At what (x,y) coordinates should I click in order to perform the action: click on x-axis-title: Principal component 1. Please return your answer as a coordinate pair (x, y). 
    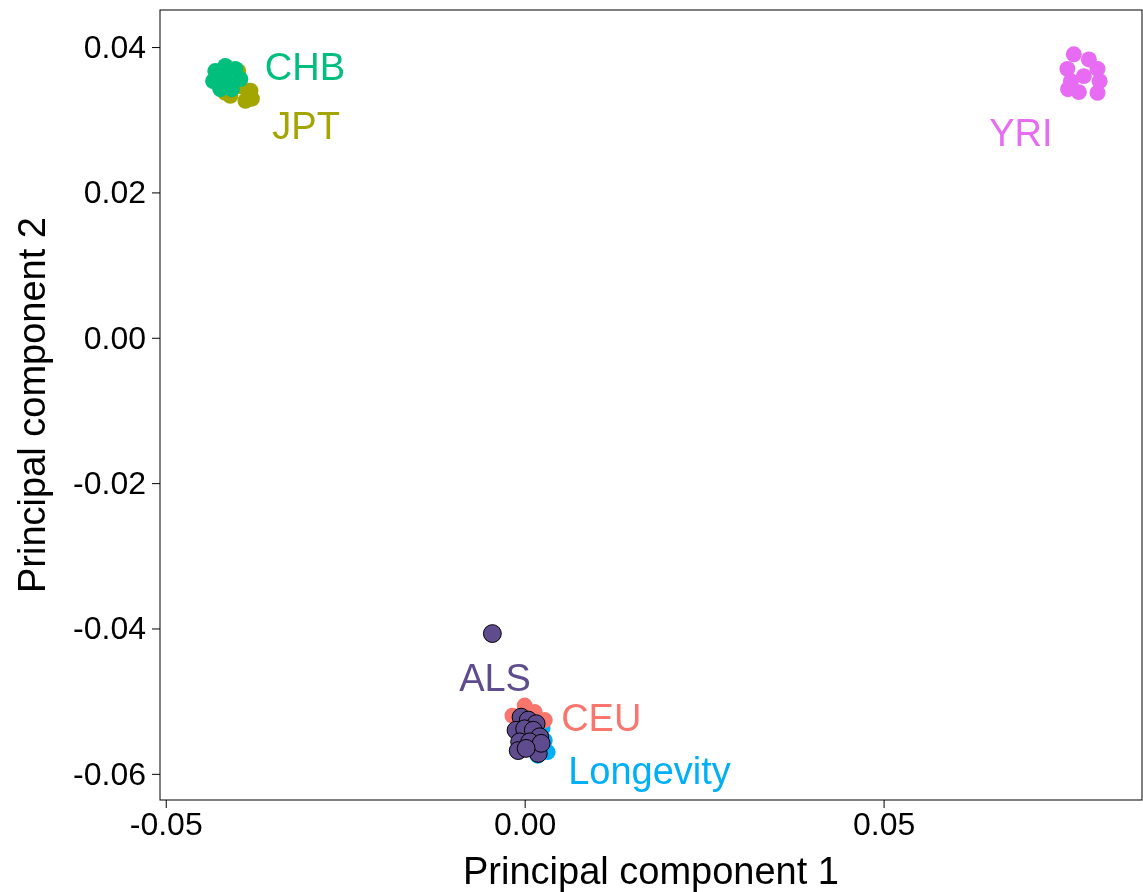
    Looking at the image, I should click on (651, 871).